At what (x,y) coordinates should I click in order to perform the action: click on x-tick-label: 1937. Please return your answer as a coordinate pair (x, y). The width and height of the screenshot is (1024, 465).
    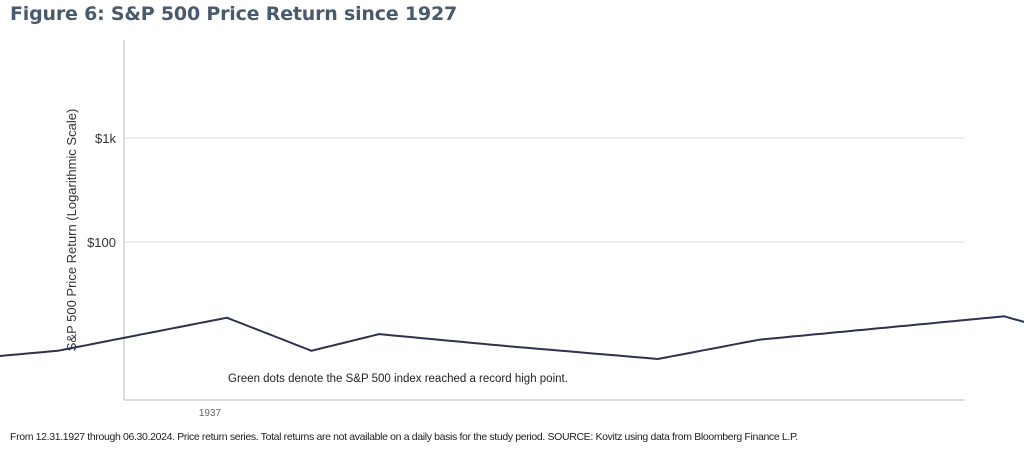
    Looking at the image, I should click on (210, 413).